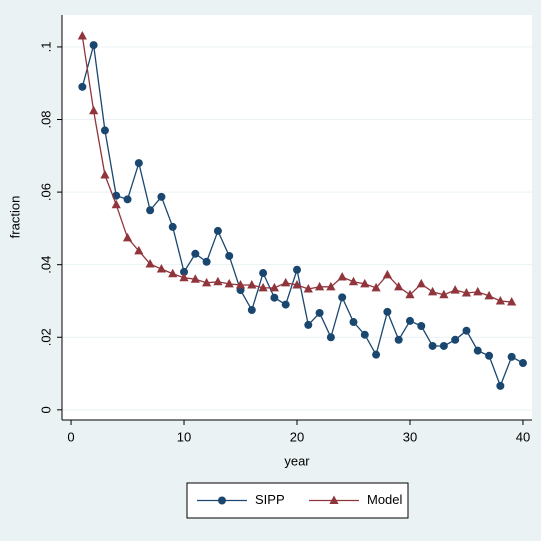 Image resolution: width=541 pixels, height=541 pixels. What do you see at coordinates (14, 217) in the screenshot?
I see `y-axis-title: fraction` at bounding box center [14, 217].